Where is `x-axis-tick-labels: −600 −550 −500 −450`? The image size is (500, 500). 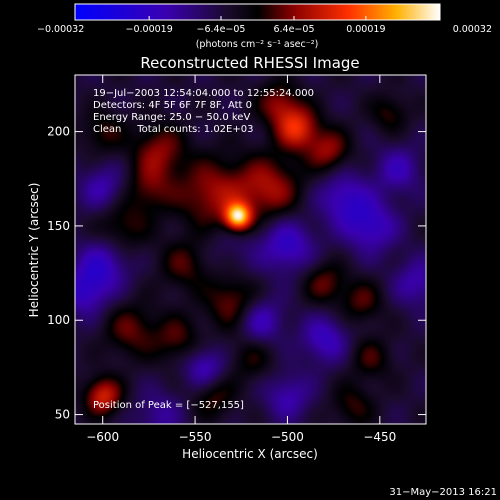
x-axis-tick-labels: −600 −550 −500 −450 is located at coordinates (241, 437).